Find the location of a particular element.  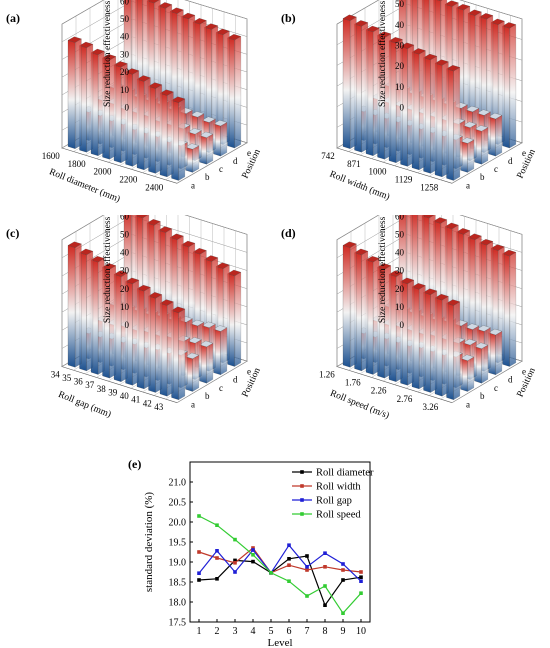

x-tick-label: 1.26 is located at coordinates (327, 374).